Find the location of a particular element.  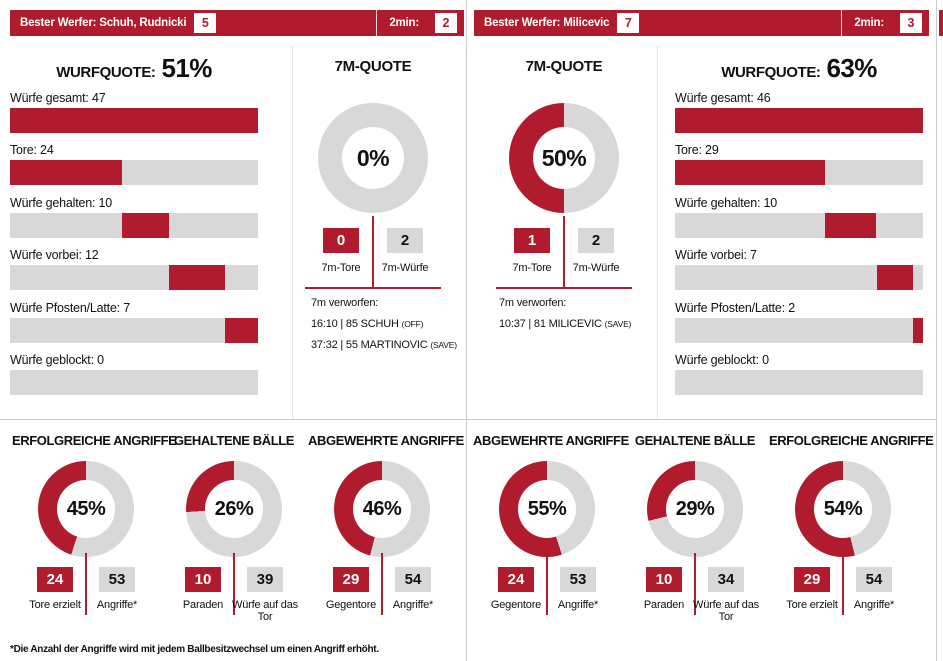

bar-label: Würfe gehalten: 10 is located at coordinates (61, 203).